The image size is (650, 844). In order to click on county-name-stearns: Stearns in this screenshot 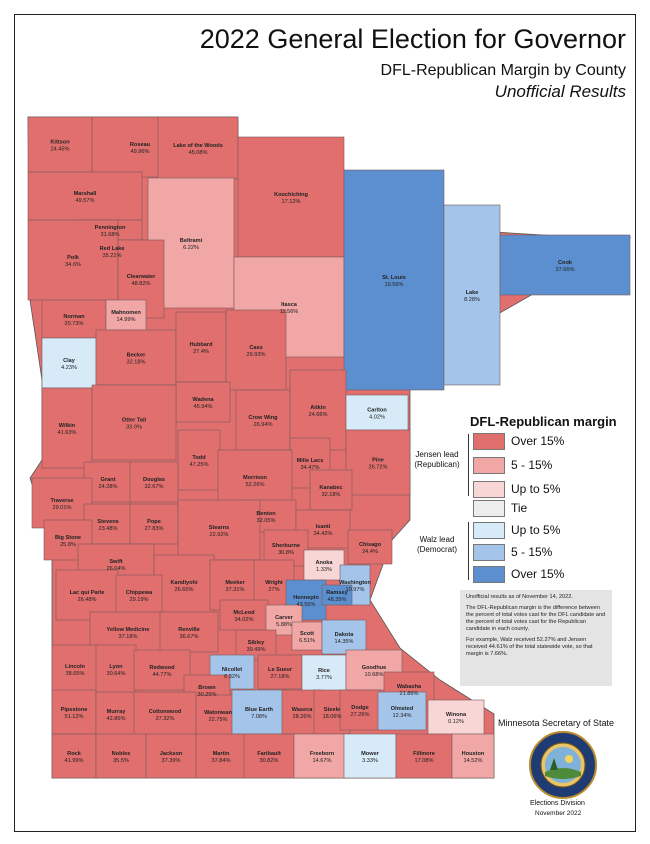, I will do `click(219, 528)`.